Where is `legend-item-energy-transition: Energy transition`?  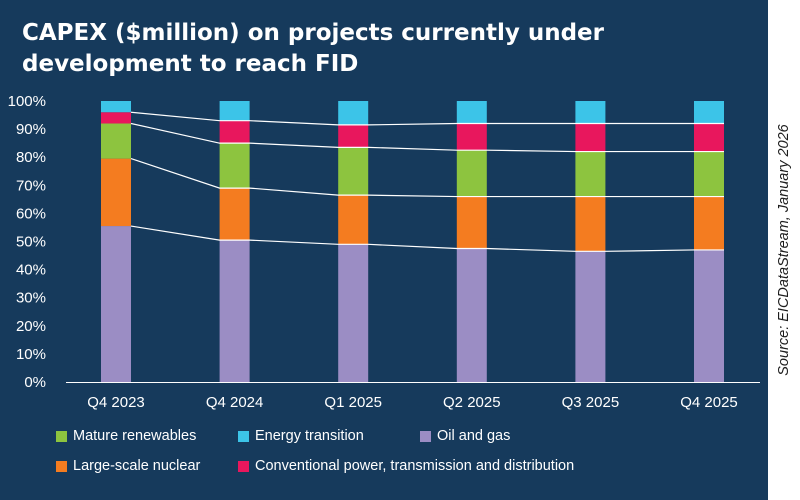
legend-item-energy-transition: Energy transition is located at coordinates (301, 436).